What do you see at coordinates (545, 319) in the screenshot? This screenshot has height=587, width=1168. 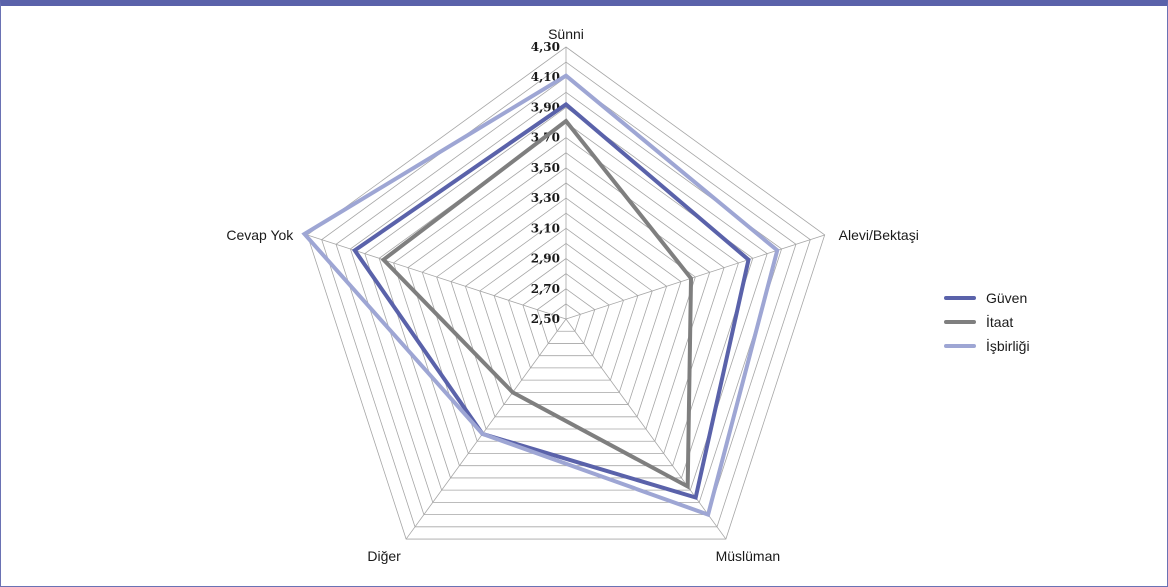 I see `tick-label: 2,50` at bounding box center [545, 319].